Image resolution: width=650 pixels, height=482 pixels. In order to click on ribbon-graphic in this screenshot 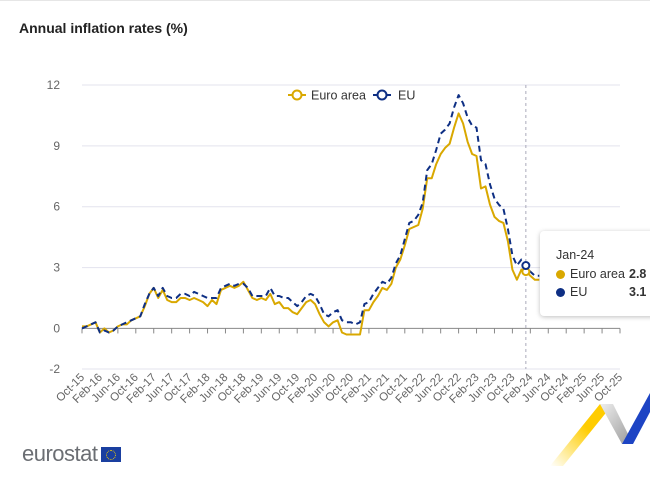, I will do `click(600, 429)`.